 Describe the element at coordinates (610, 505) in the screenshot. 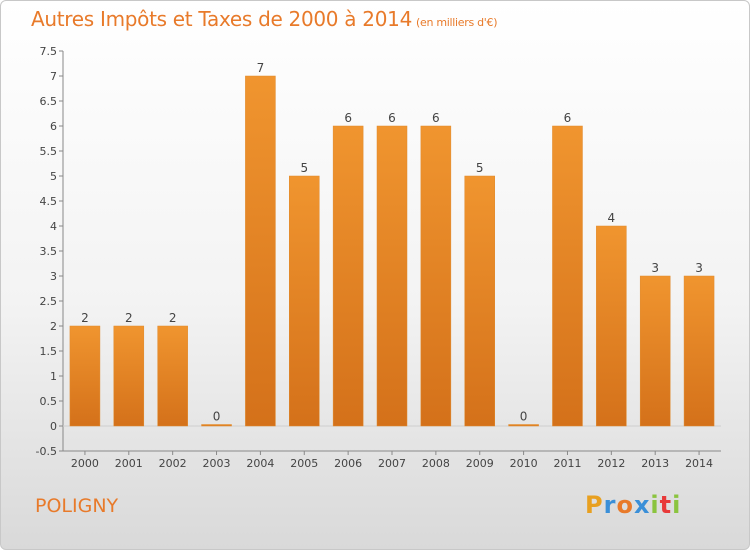

I see `brand-letter: r` at that location.